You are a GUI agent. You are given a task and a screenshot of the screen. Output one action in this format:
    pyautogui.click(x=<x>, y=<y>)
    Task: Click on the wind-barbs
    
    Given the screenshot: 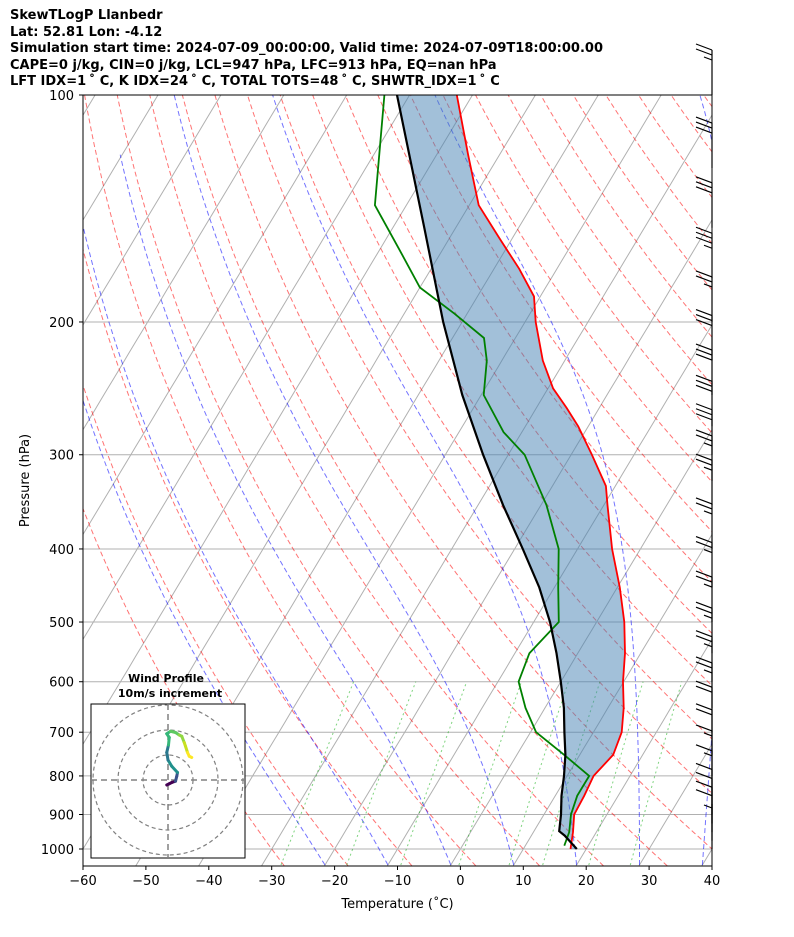 What is the action you would take?
    pyautogui.click(x=704, y=446)
    